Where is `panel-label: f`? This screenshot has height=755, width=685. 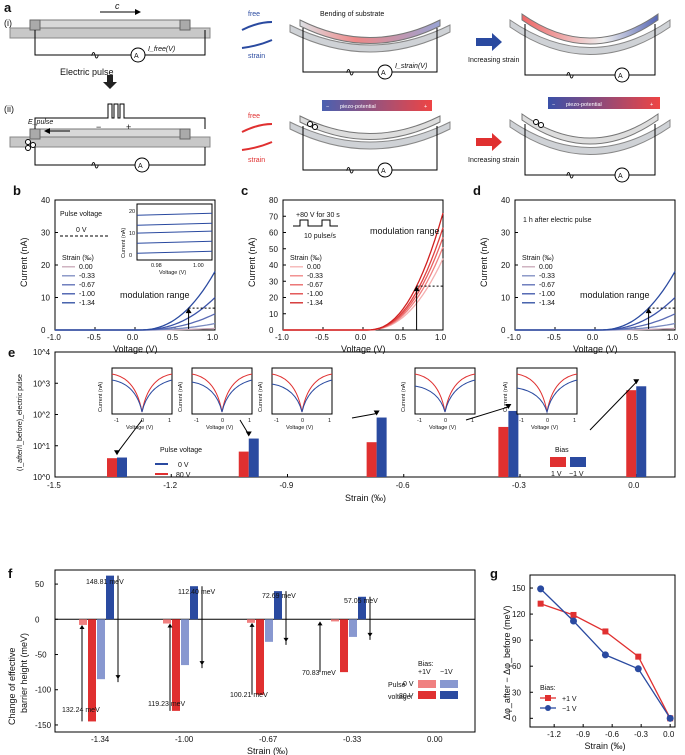
panel-label: f is located at coordinates (10, 573).